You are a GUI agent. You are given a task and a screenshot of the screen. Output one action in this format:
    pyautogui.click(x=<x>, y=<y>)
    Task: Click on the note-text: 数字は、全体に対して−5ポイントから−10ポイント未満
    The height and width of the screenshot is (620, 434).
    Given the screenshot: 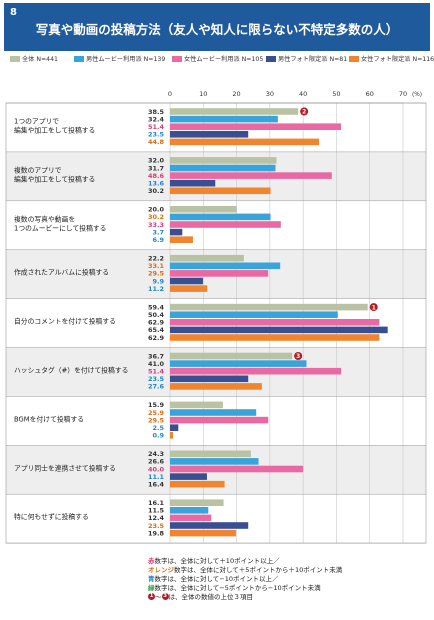 What is the action you would take?
    pyautogui.click(x=237, y=587)
    